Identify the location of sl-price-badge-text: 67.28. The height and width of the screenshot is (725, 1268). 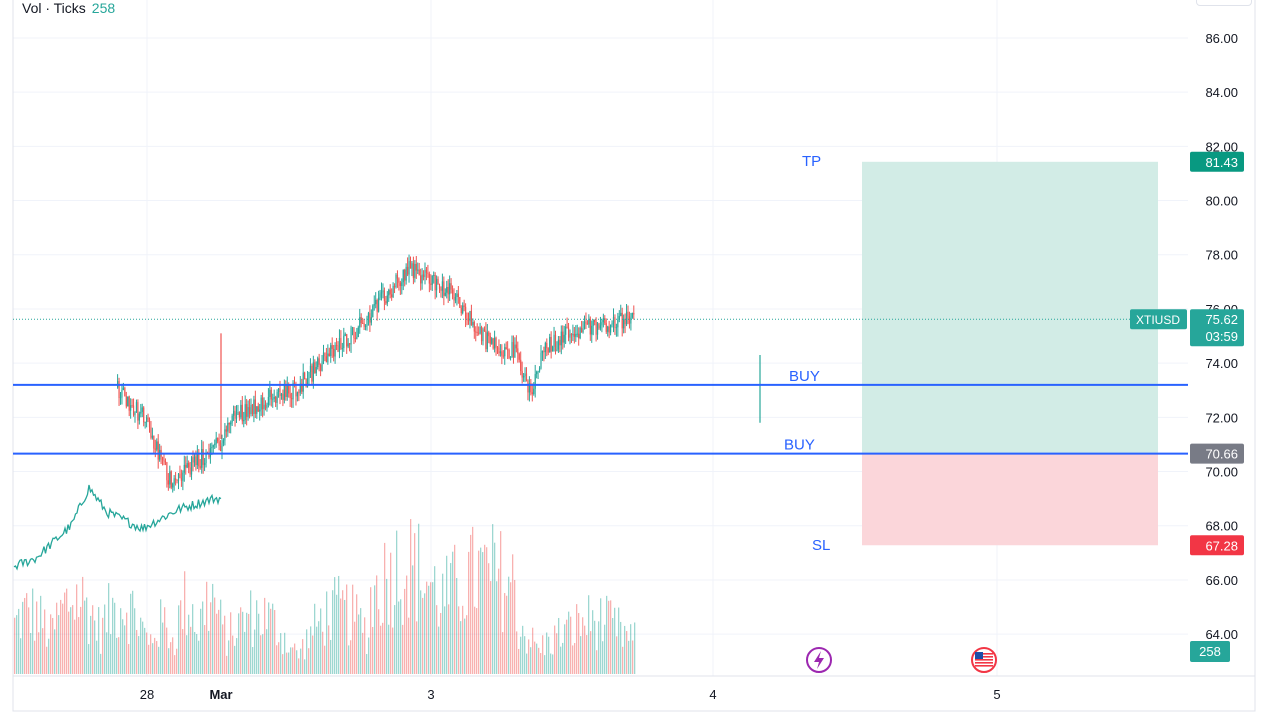
(1221, 545).